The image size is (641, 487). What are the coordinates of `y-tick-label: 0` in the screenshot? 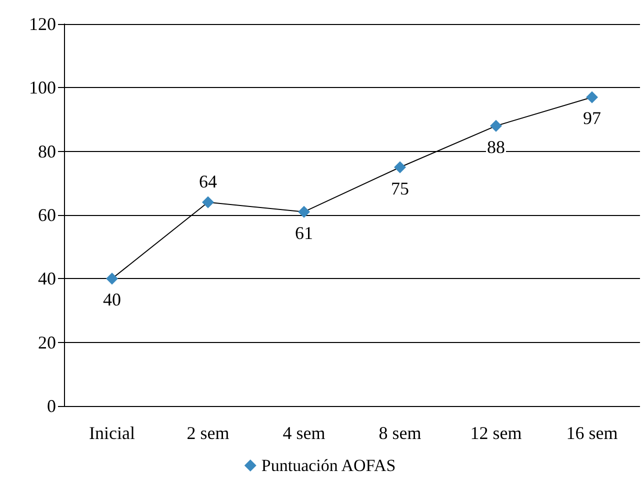 It's located at (51, 406).